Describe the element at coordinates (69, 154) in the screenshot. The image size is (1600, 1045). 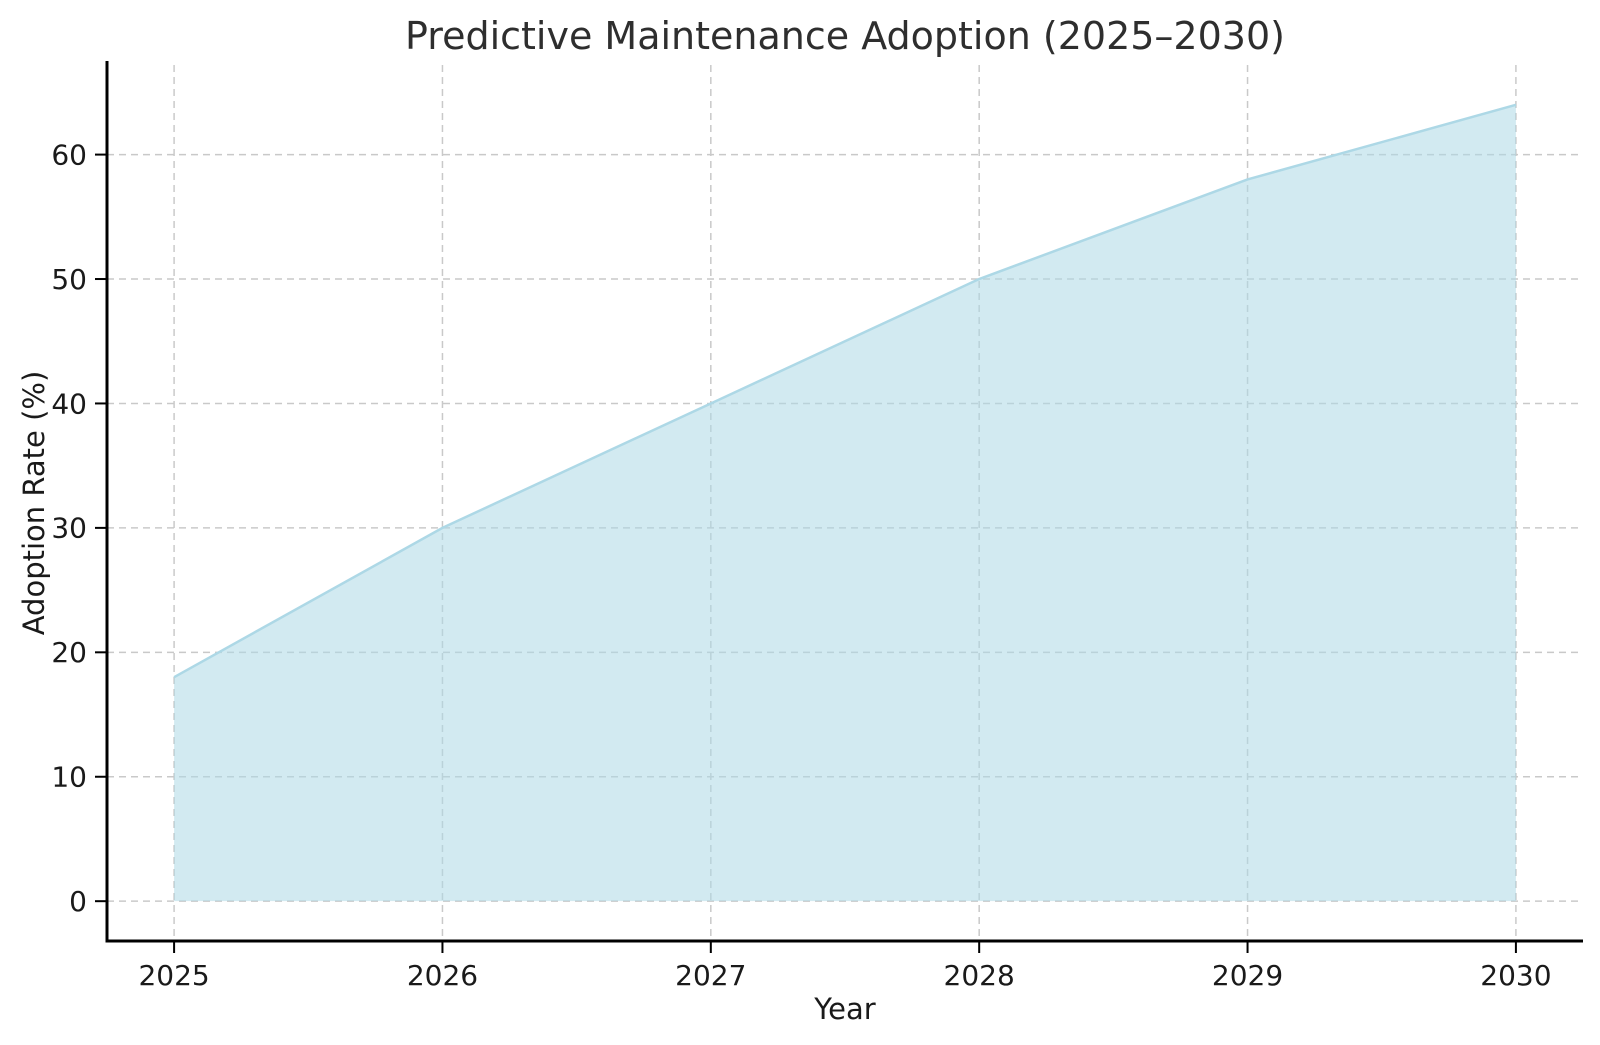
I see `y-tick-label: 60` at that location.